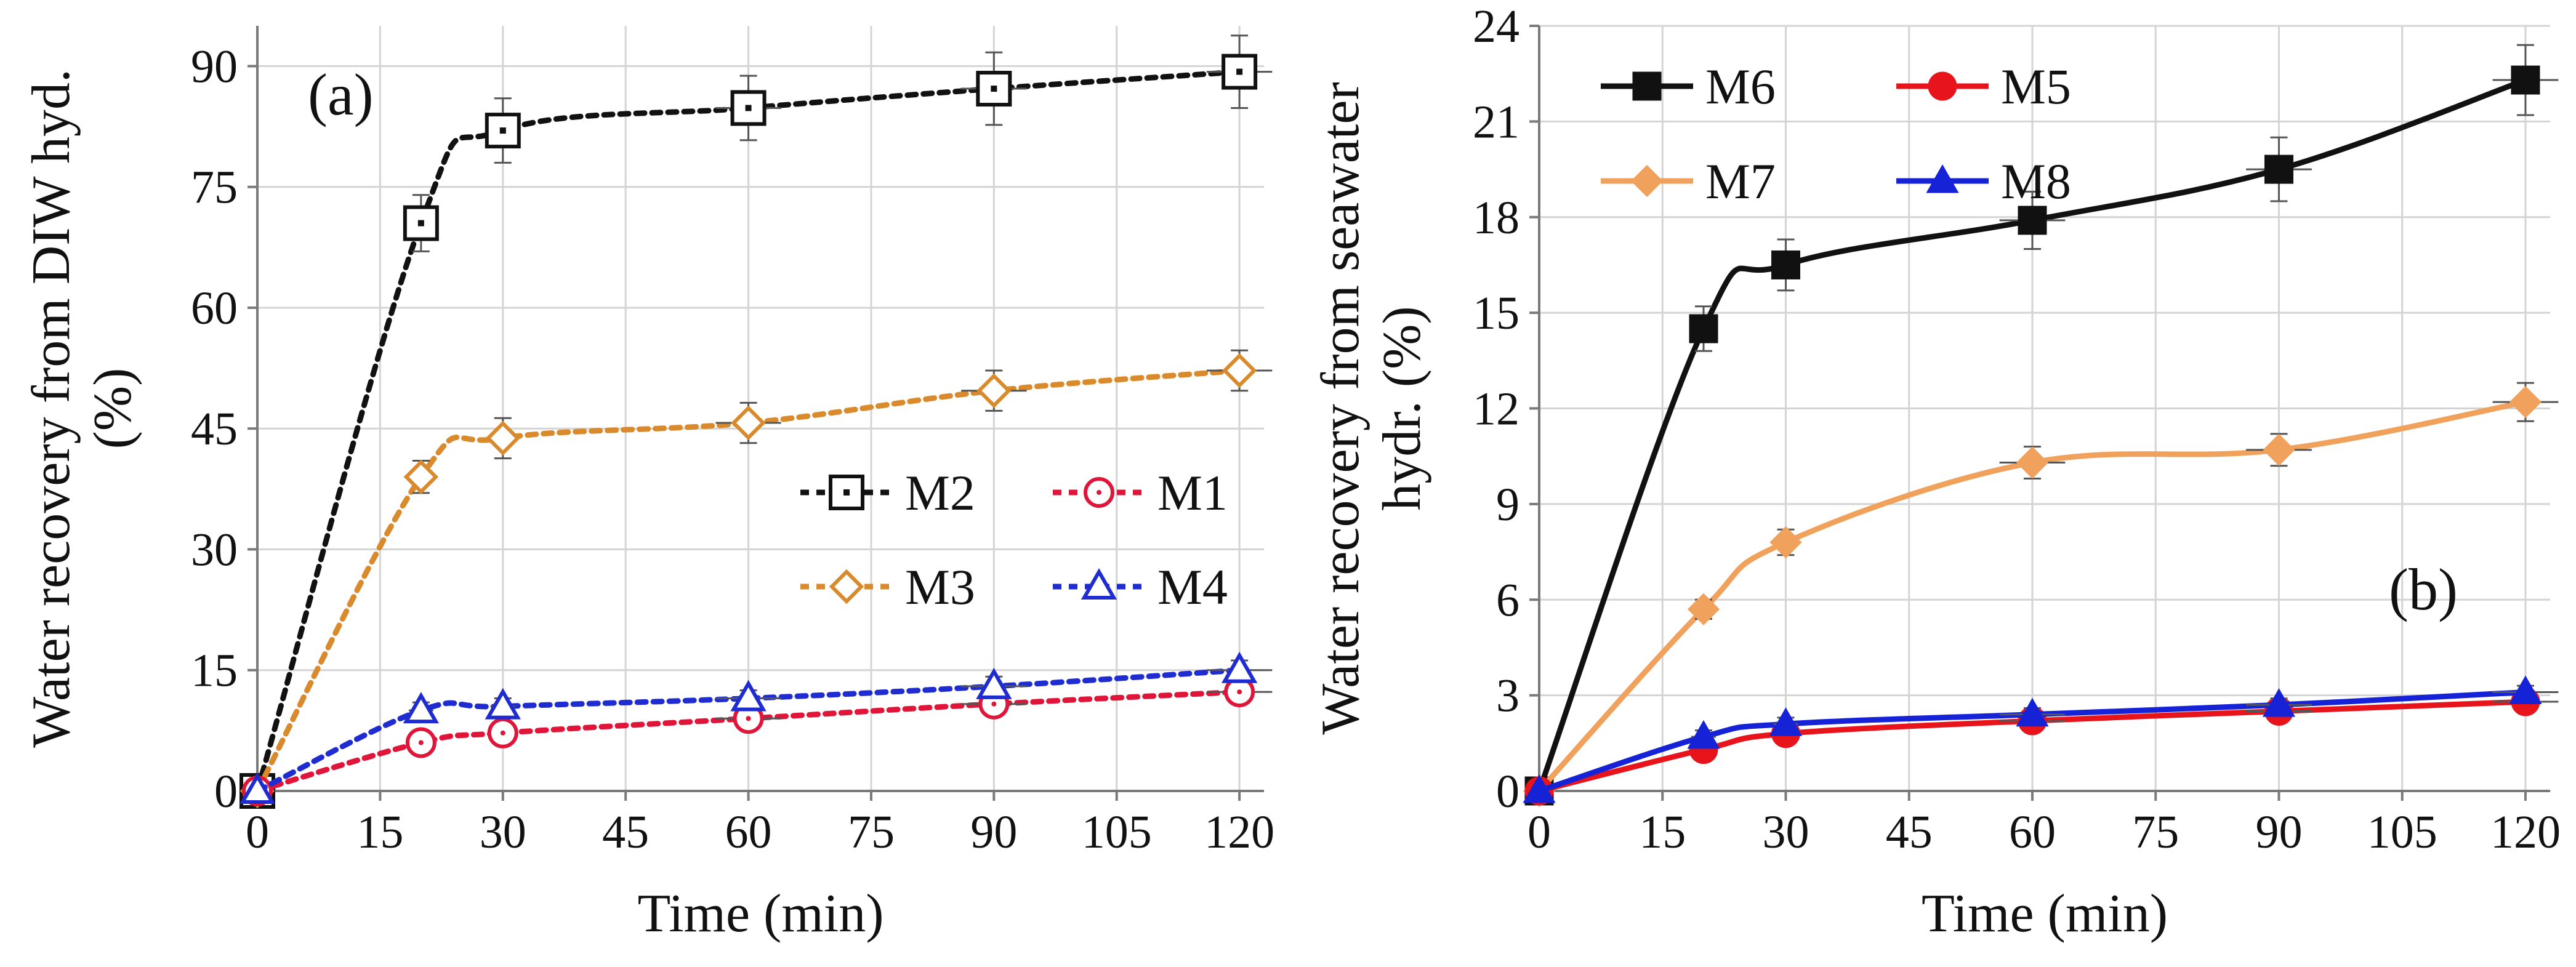 The image size is (2576, 967). What do you see at coordinates (1507, 696) in the screenshot?
I see `y-tick-label: 3` at bounding box center [1507, 696].